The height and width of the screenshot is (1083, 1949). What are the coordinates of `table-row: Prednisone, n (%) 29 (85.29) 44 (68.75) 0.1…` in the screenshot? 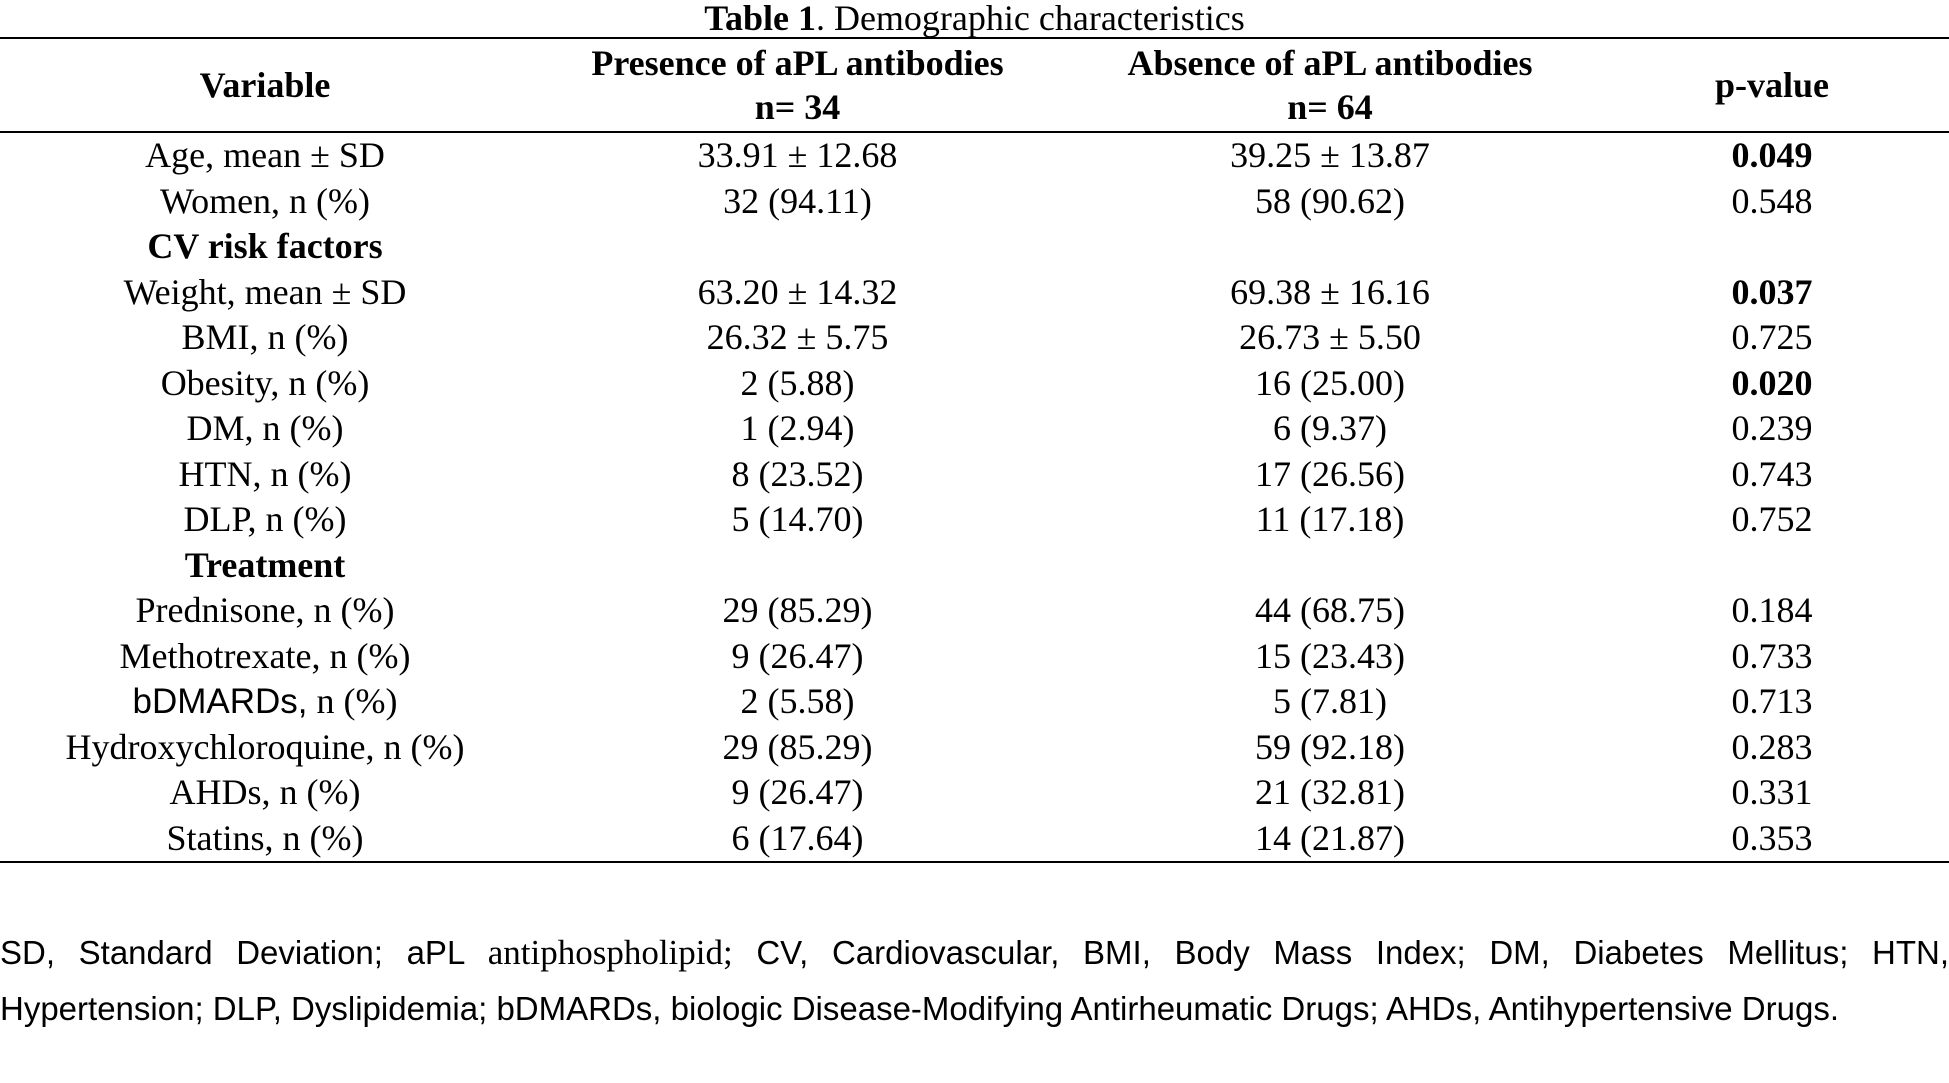 It's located at (974, 611).